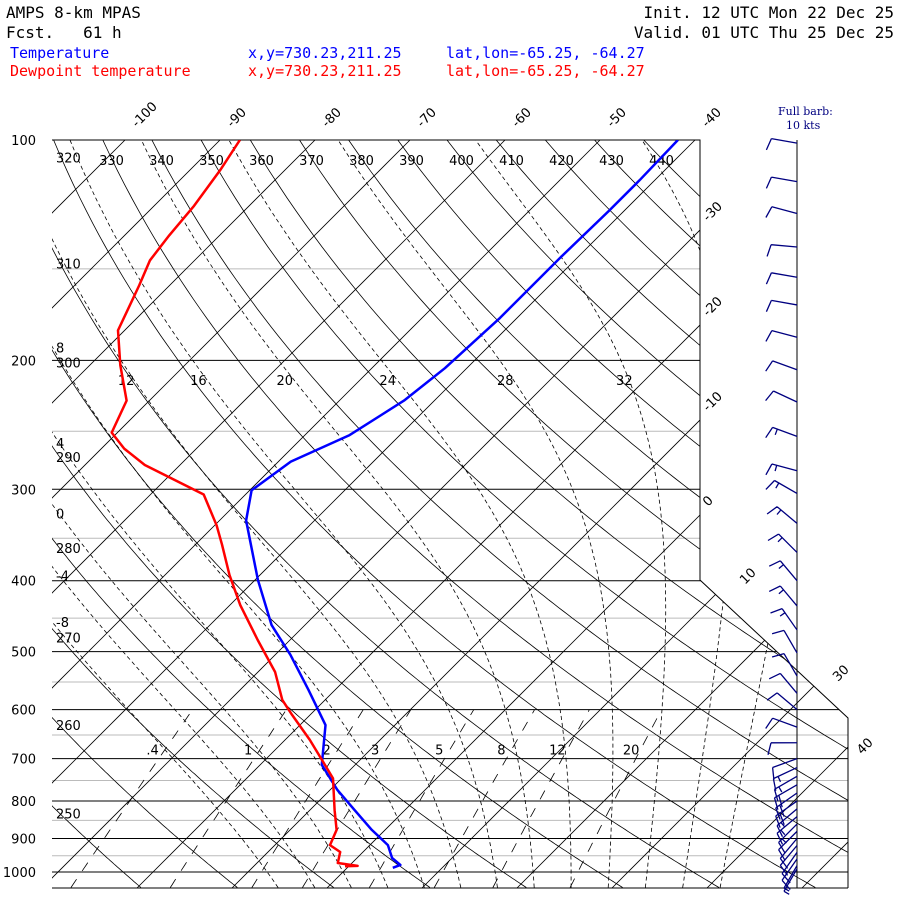 This screenshot has width=900, height=900. What do you see at coordinates (841, 674) in the screenshot?
I see `isotherm-label: 30` at bounding box center [841, 674].